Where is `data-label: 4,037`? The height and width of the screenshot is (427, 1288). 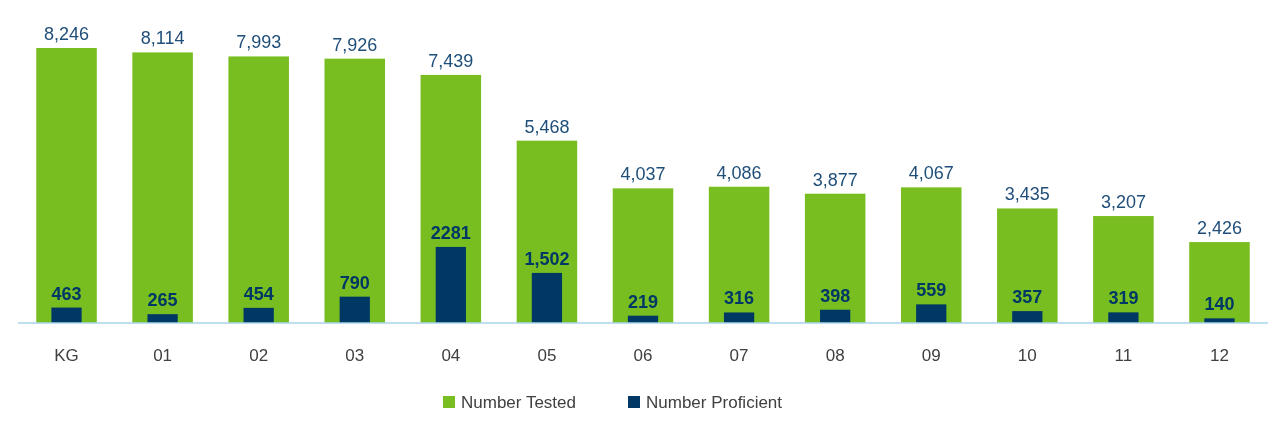
data-label: 4,037 is located at coordinates (643, 174).